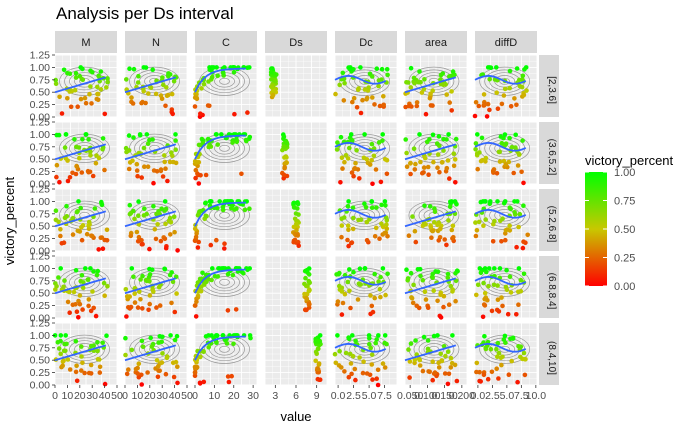  Describe the element at coordinates (295, 416) in the screenshot. I see `x-axis-title: value` at that location.